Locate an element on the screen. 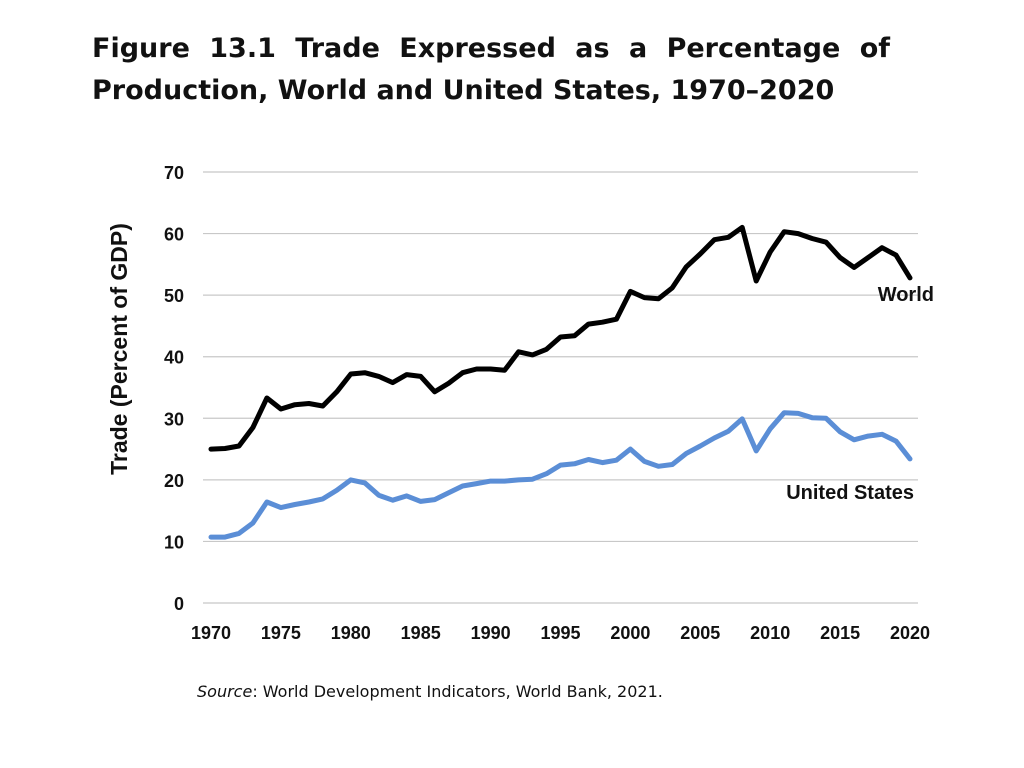 The height and width of the screenshot is (768, 1024). series-labels: World United States is located at coordinates (860, 394).